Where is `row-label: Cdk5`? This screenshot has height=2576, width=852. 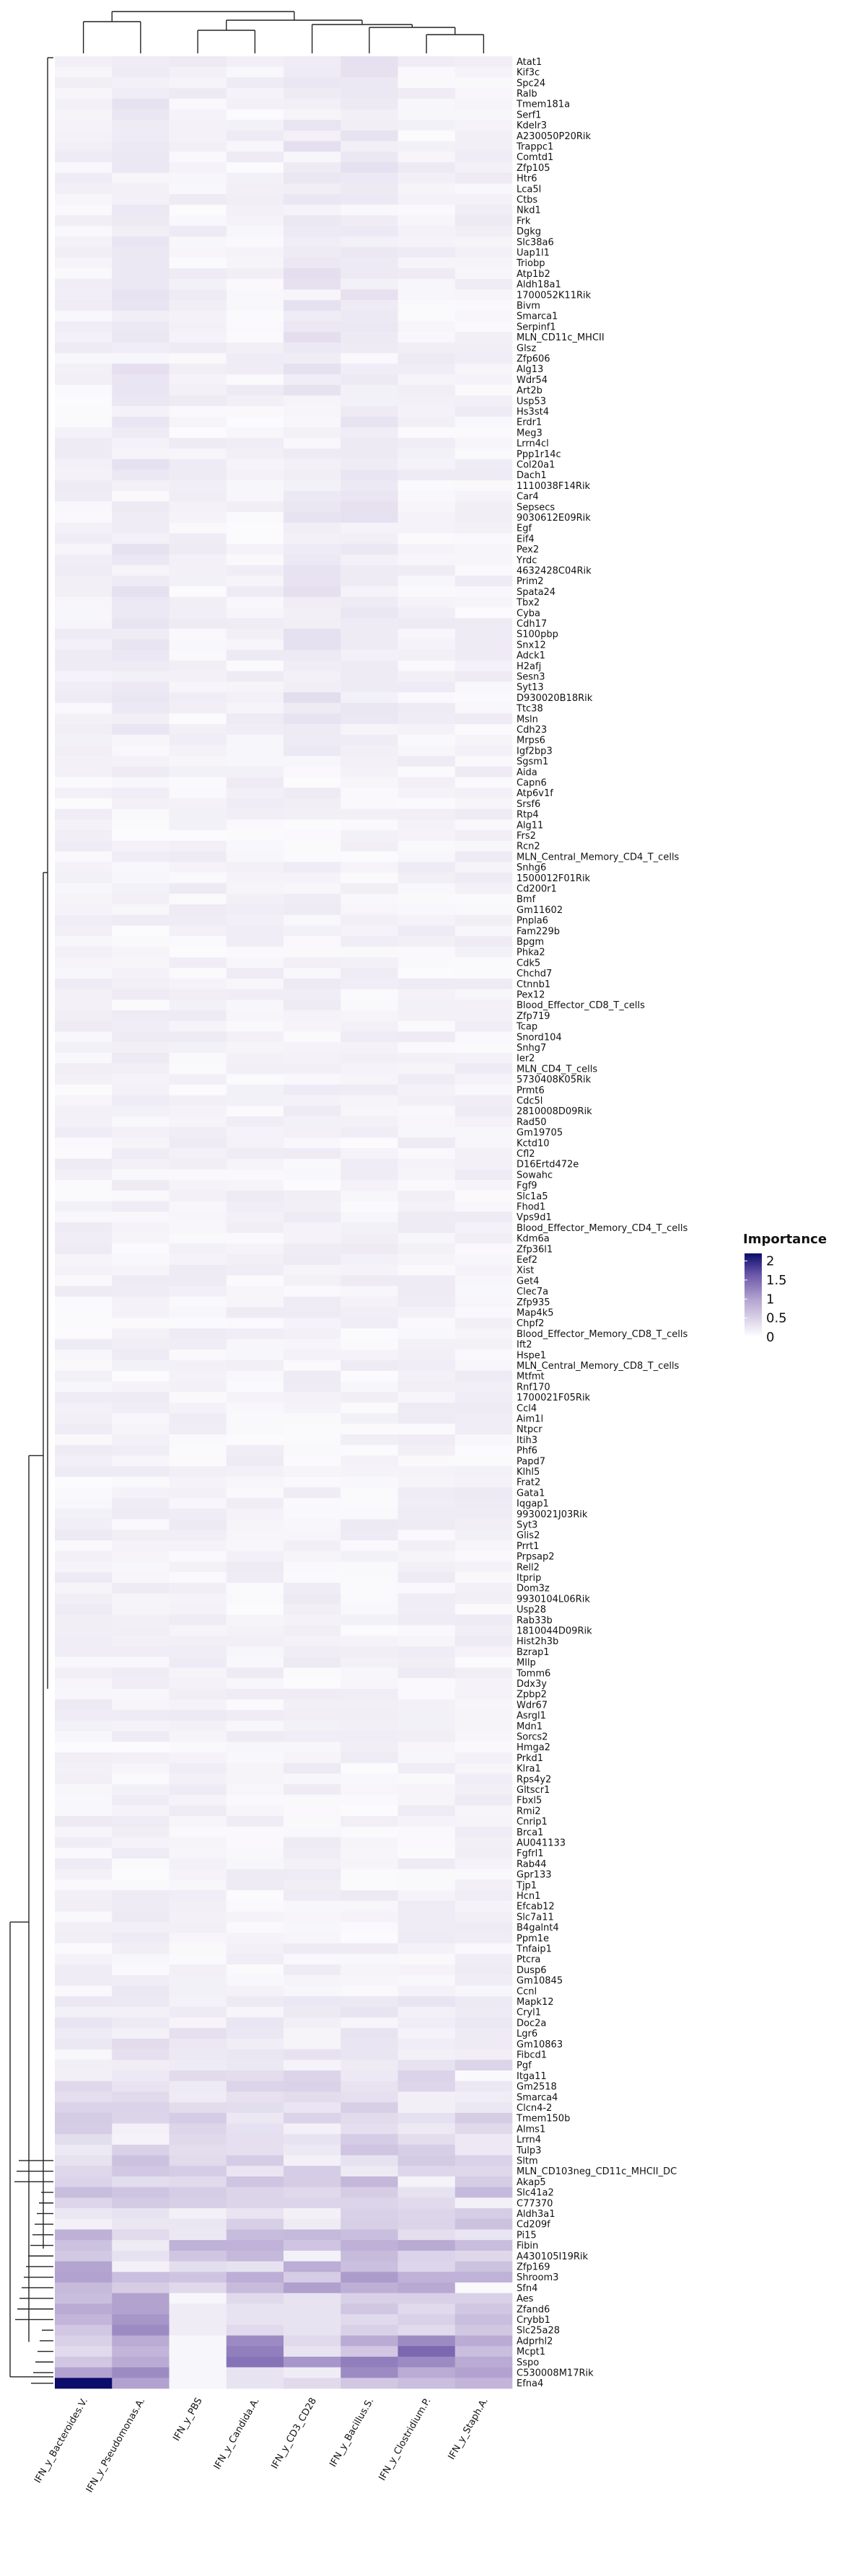
row-label: Cdk5 is located at coordinates (528, 963).